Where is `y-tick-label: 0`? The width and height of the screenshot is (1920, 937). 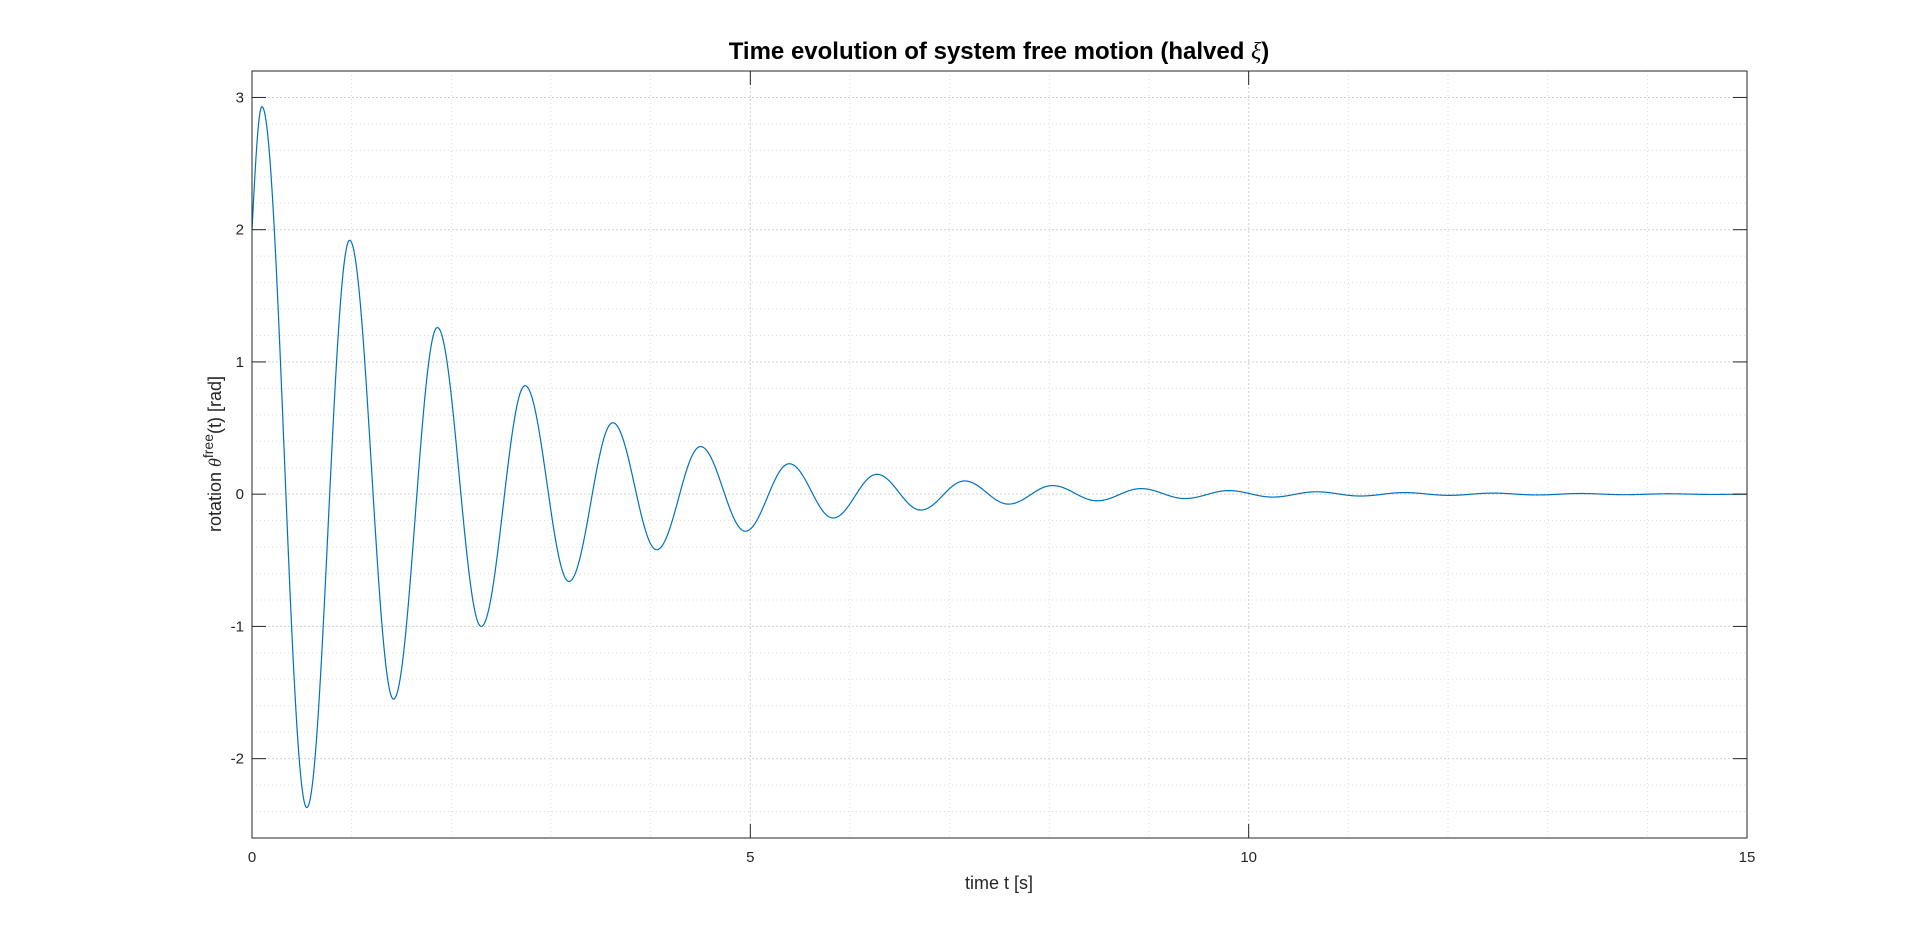 y-tick-label: 0 is located at coordinates (240, 494).